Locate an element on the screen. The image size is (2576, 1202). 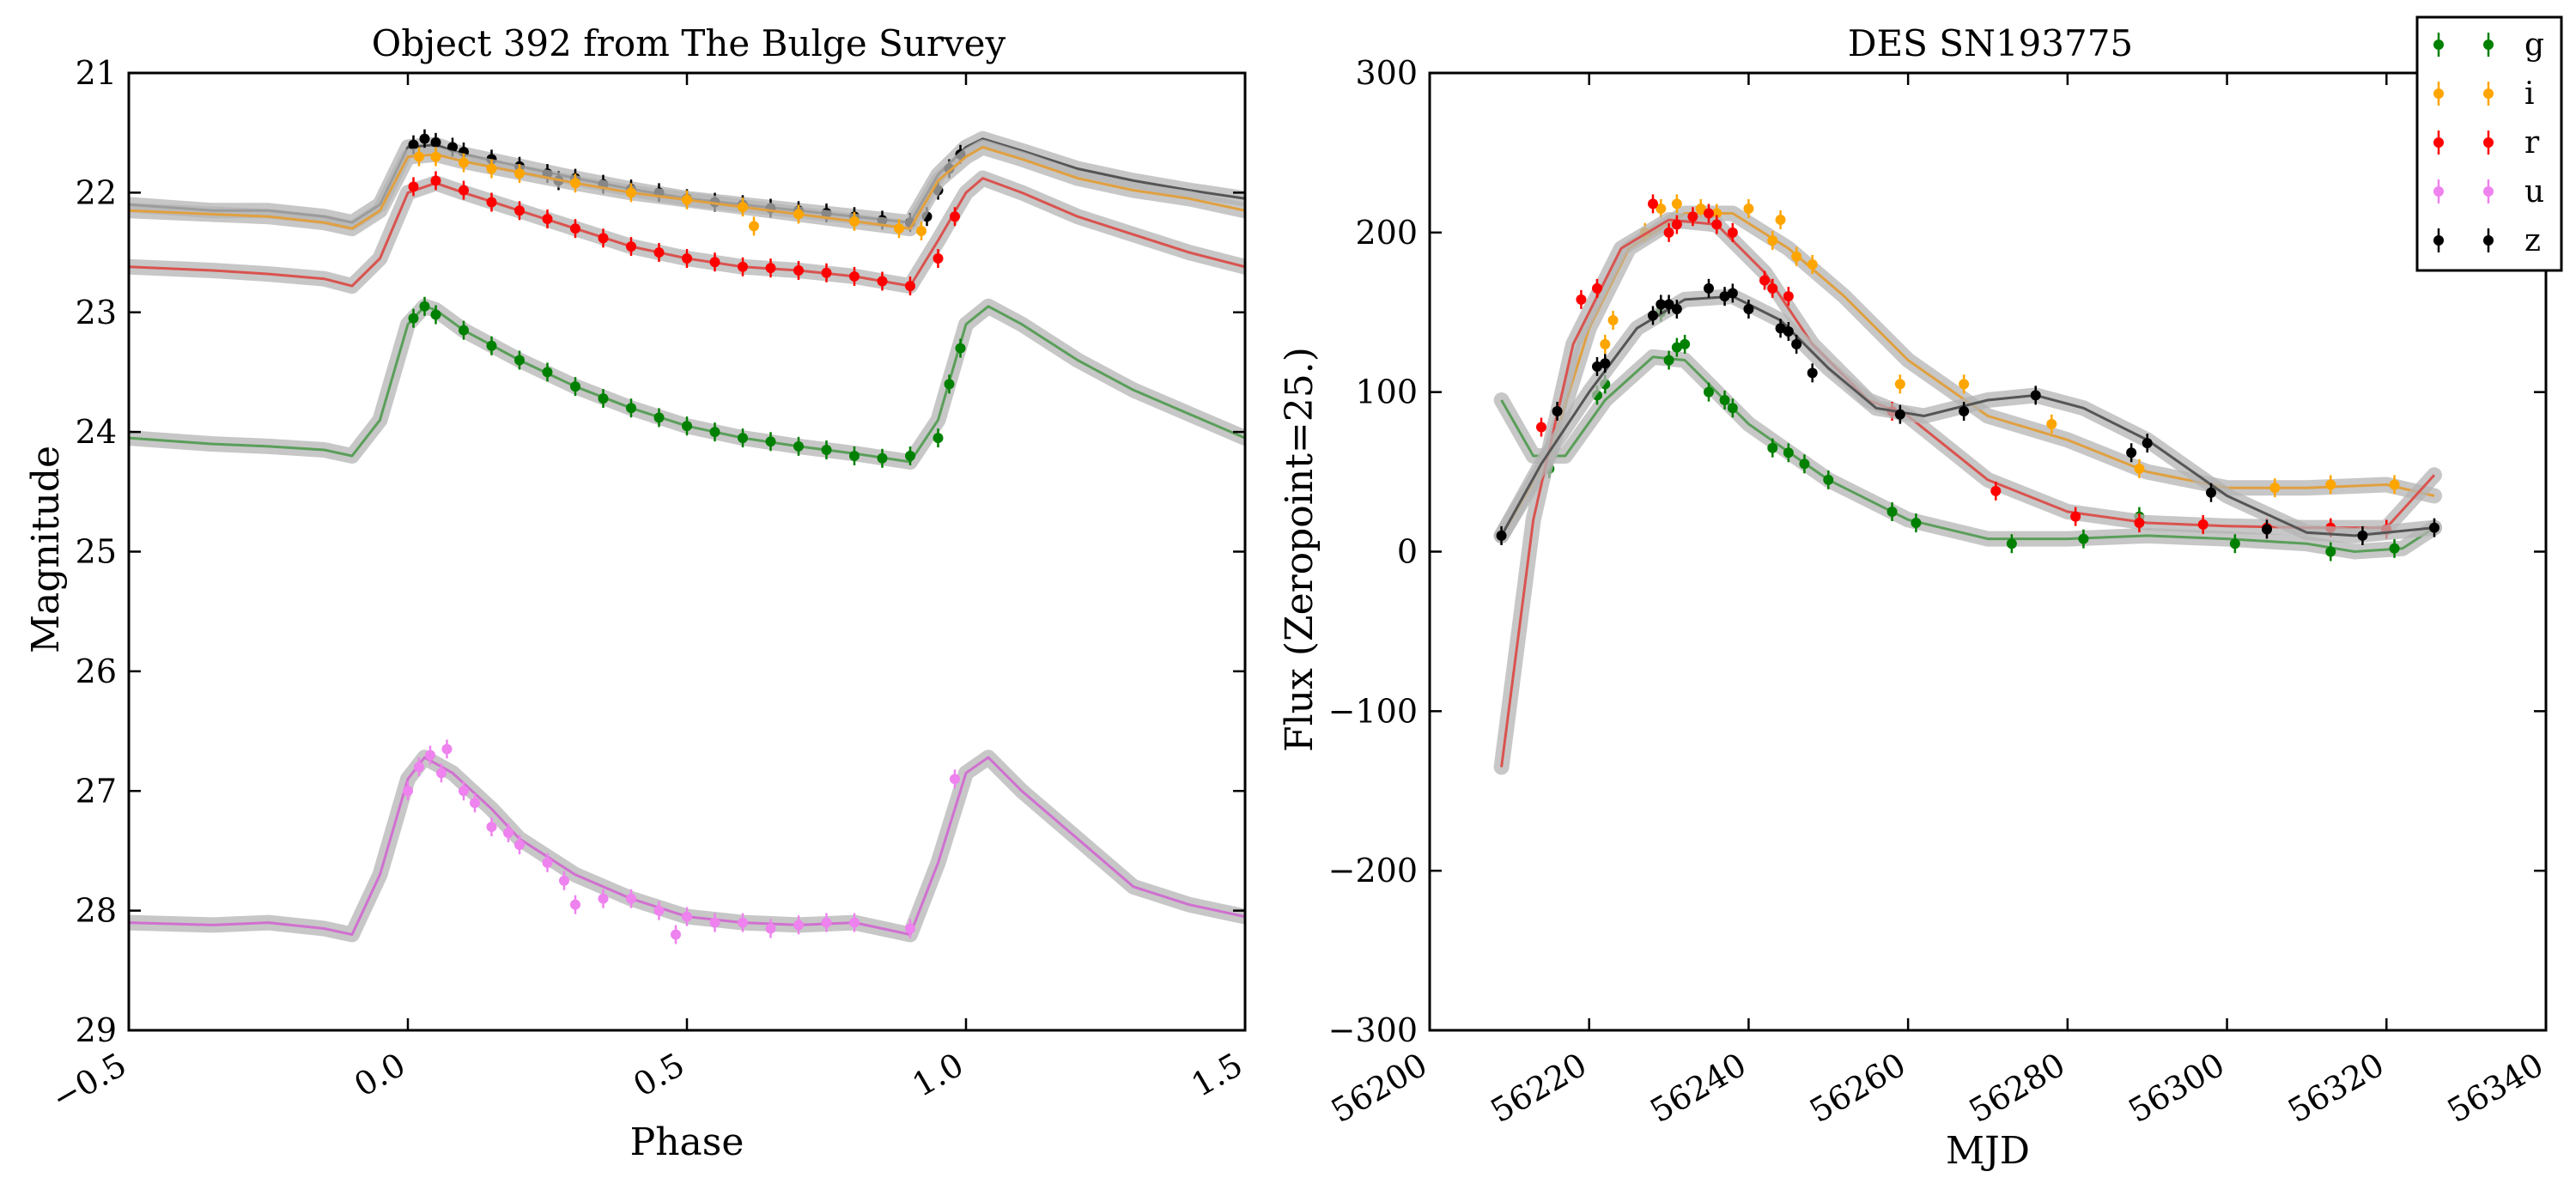
legend-label: g is located at coordinates (2534, 45).